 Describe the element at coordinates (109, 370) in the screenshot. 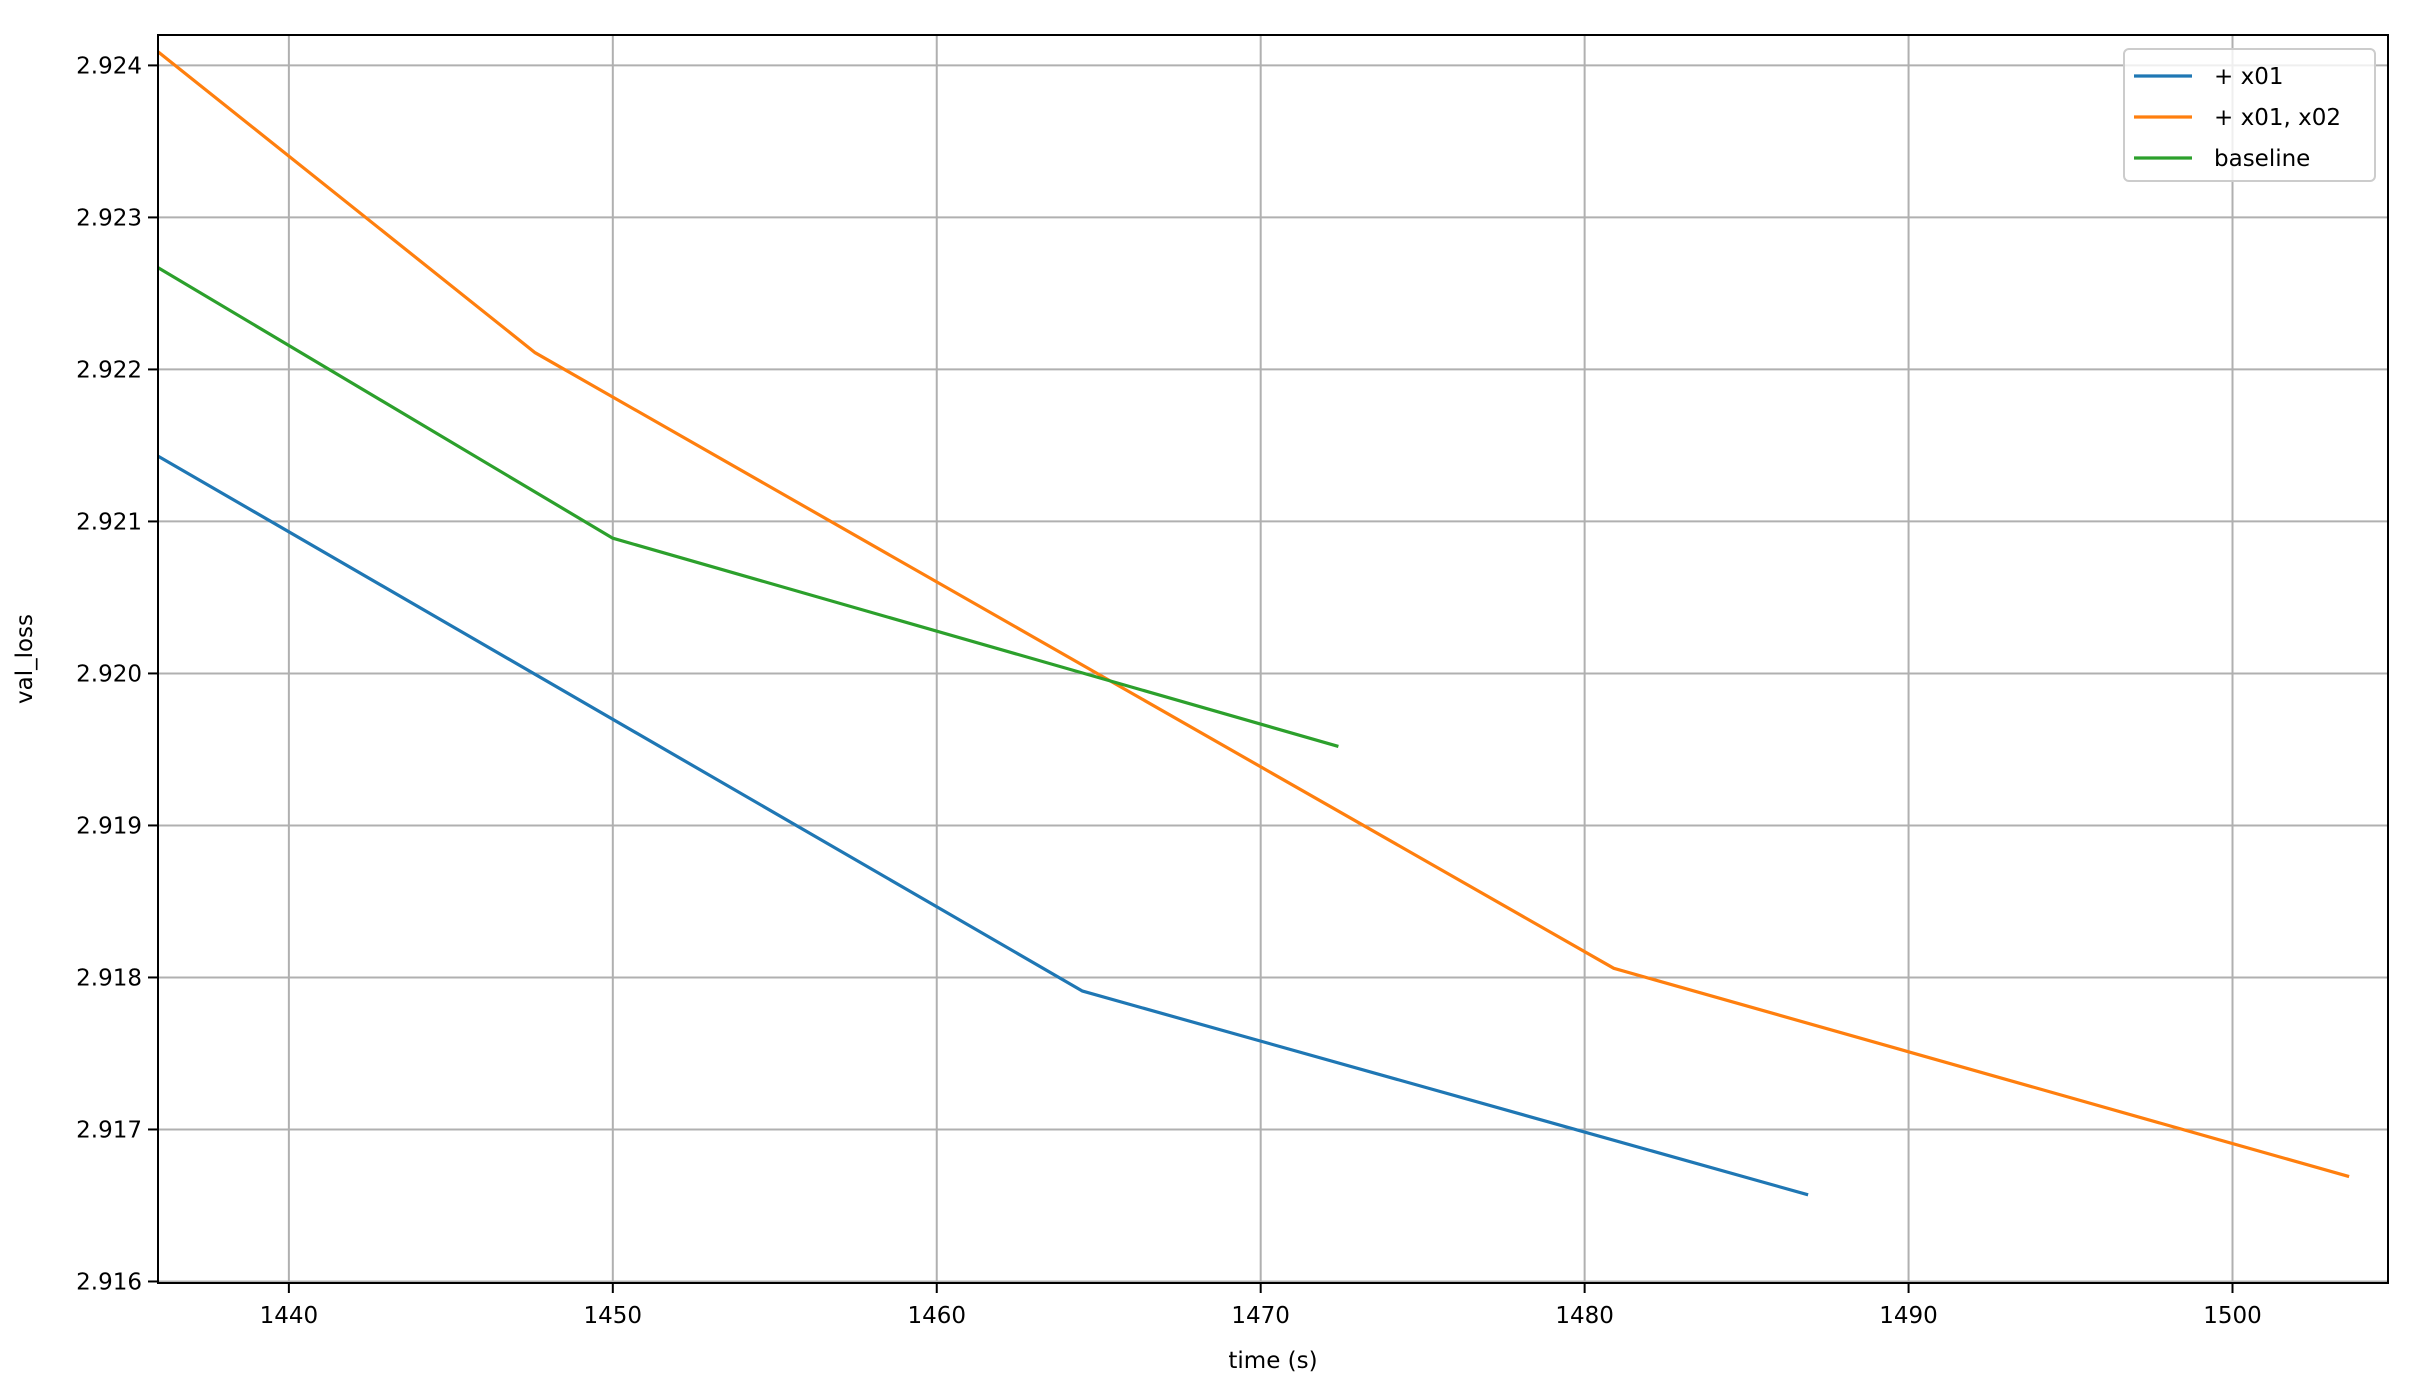

I see `y-tick-label: 2.922` at that location.